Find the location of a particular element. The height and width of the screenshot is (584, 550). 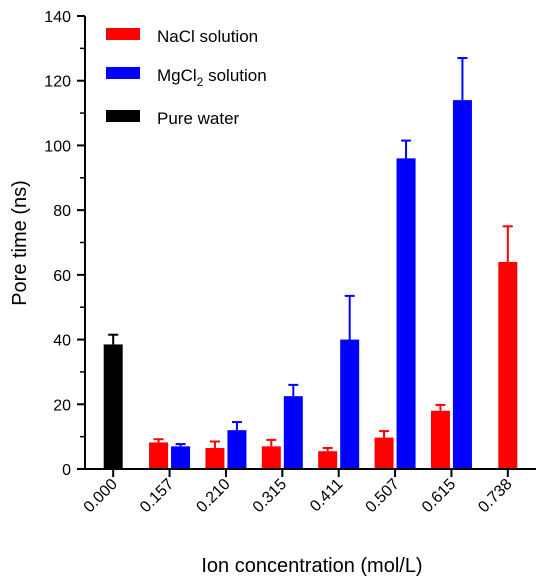

y-tick-label: 120 is located at coordinates (57, 82).